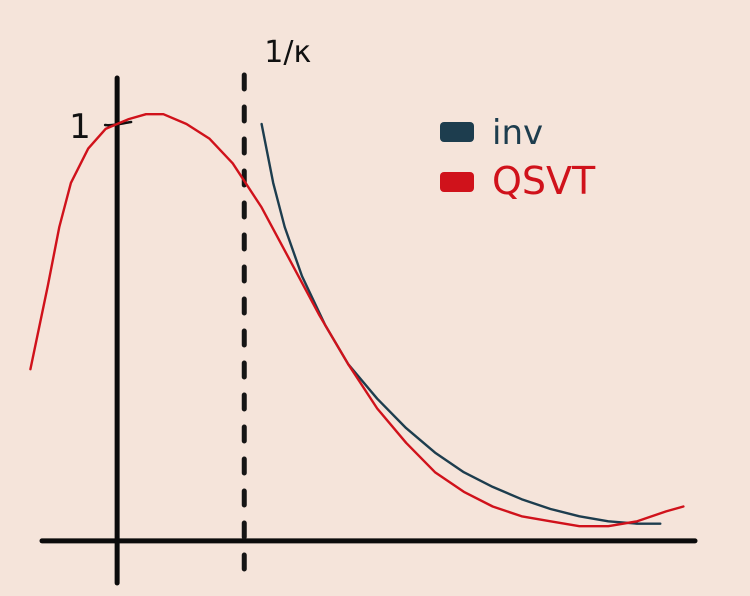 Image resolution: width=750 pixels, height=596 pixels. I want to click on legend: inv QSVT, so click(518, 158).